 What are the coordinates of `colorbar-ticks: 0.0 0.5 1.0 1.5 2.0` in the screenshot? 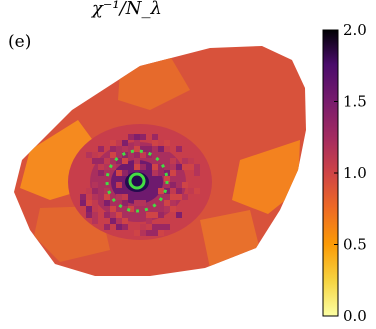 It's located at (350, 173).